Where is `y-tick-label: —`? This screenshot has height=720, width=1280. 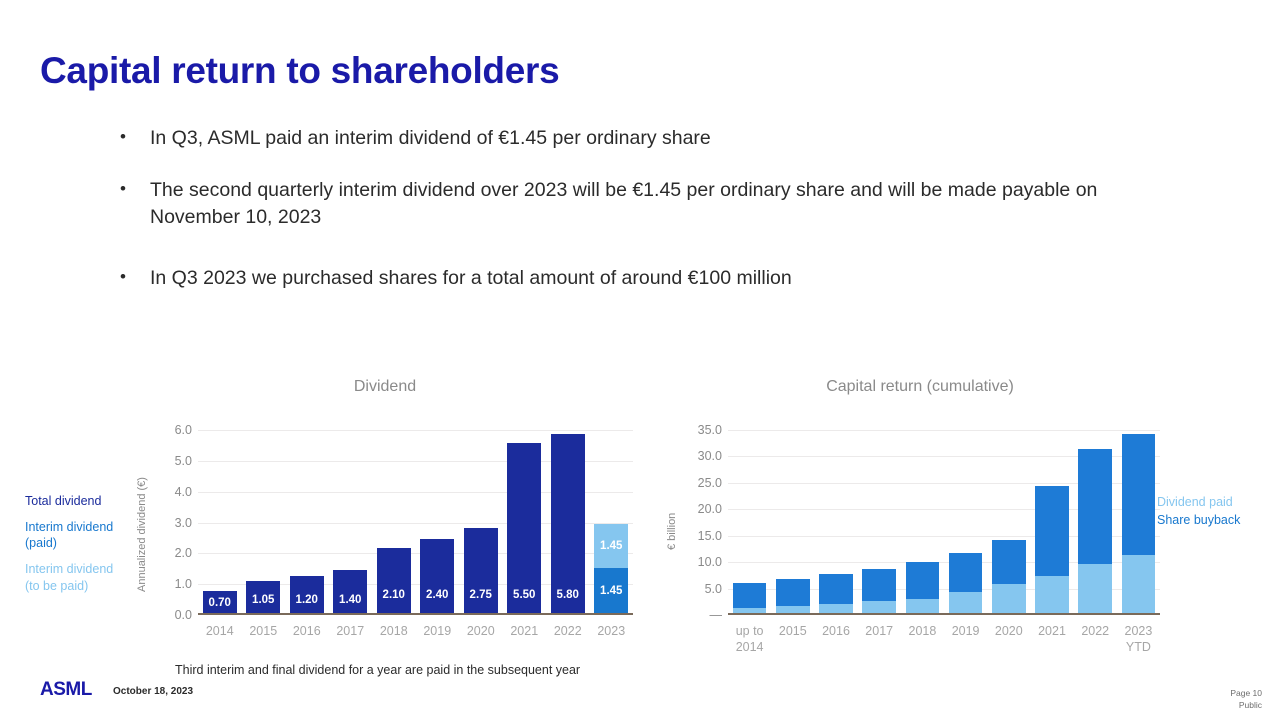 y-tick-label: — is located at coordinates (716, 615).